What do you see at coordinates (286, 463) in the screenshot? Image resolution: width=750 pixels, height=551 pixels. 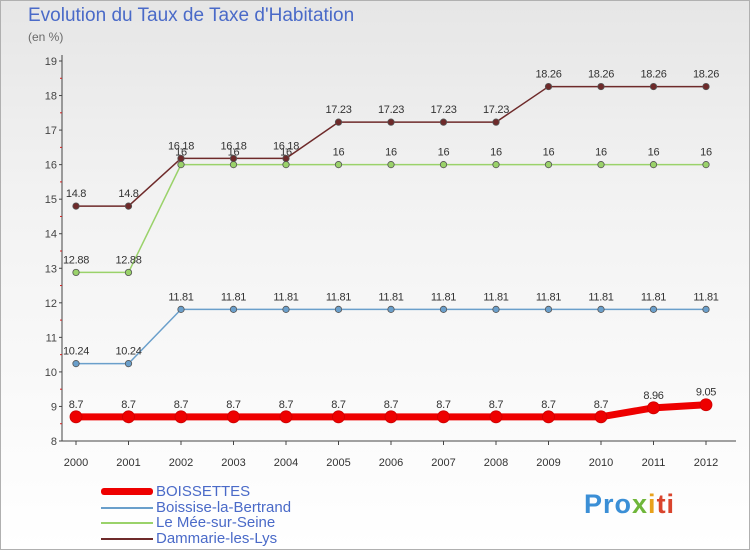 I see `x-tick-label-2004: 2004` at bounding box center [286, 463].